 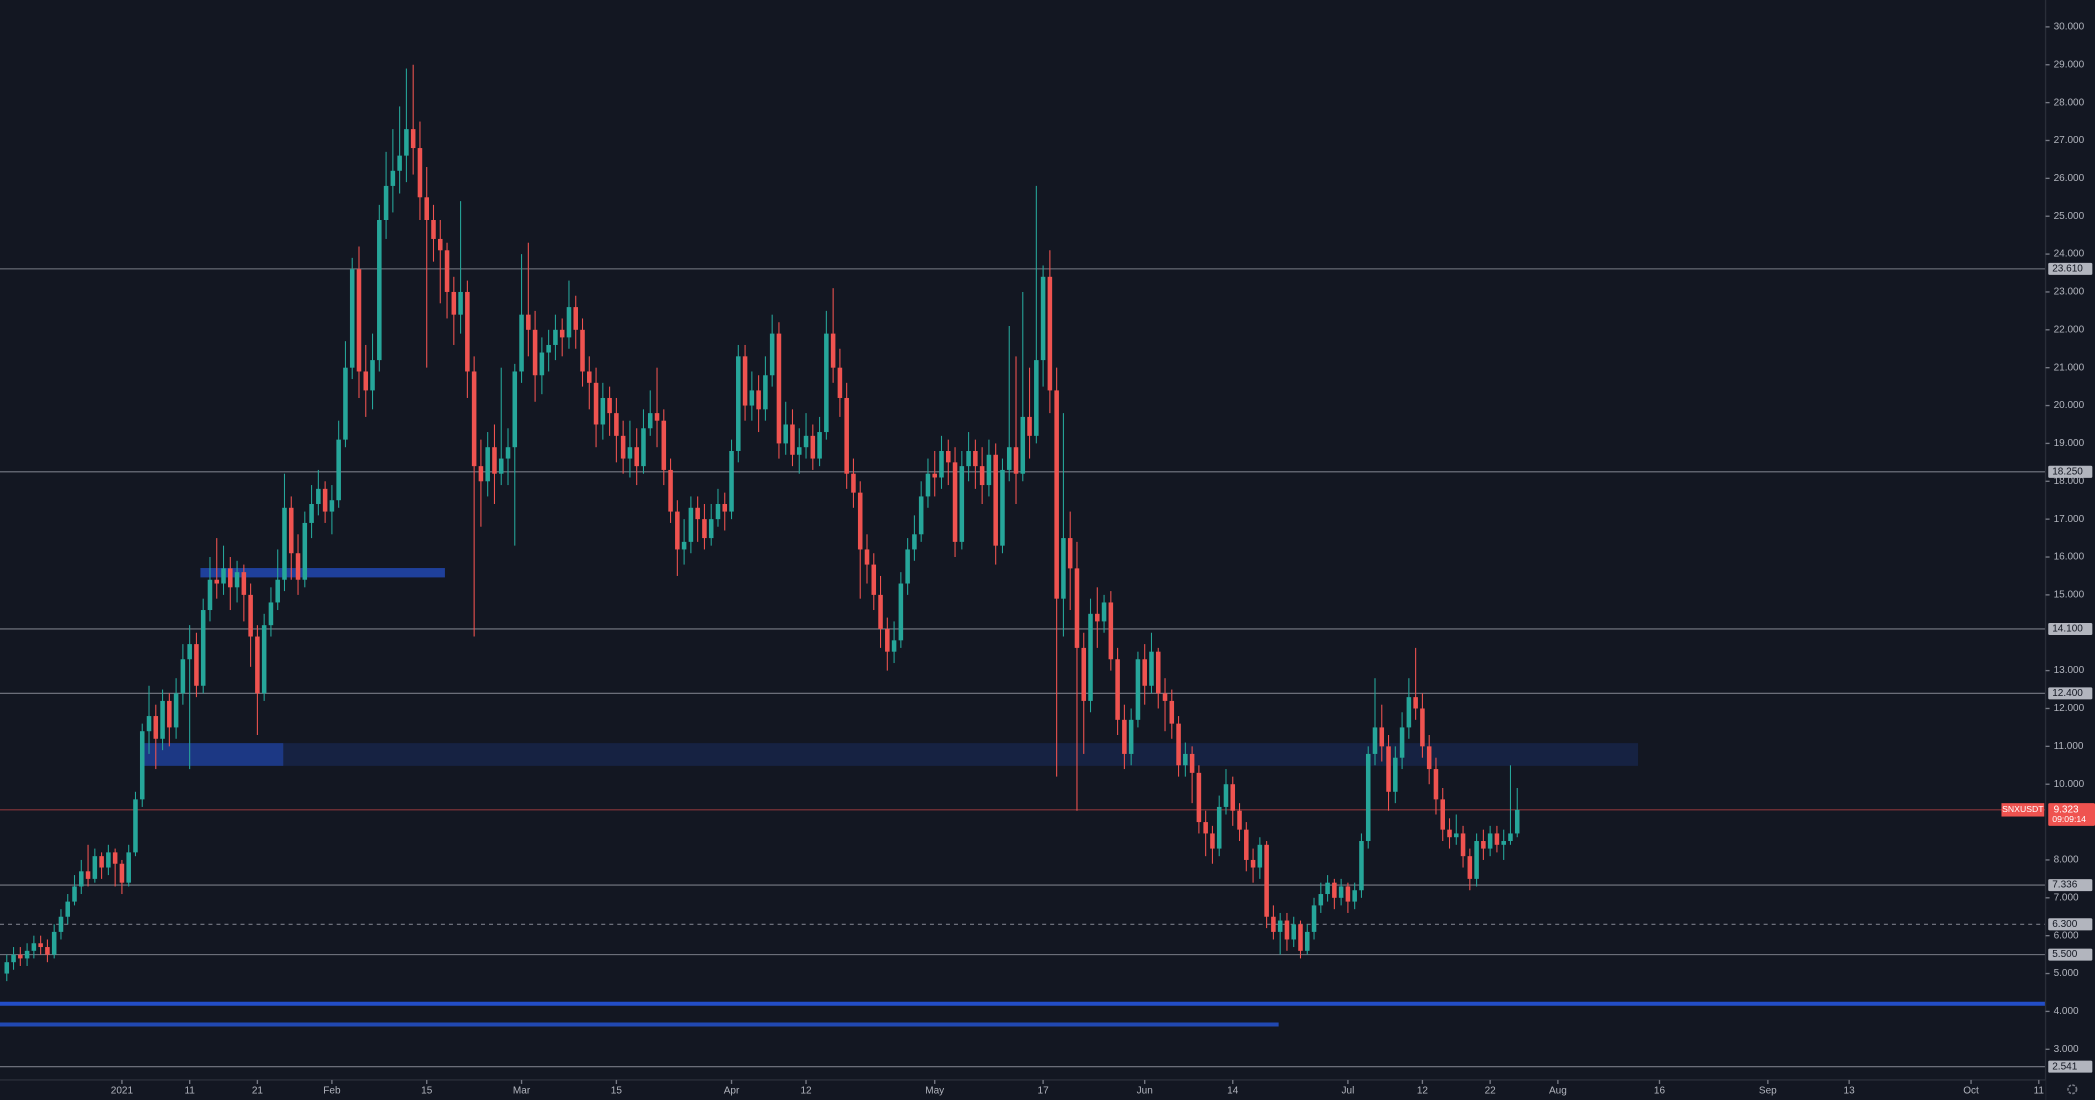 I want to click on x-tick-label: 22, so click(x=1491, y=1090).